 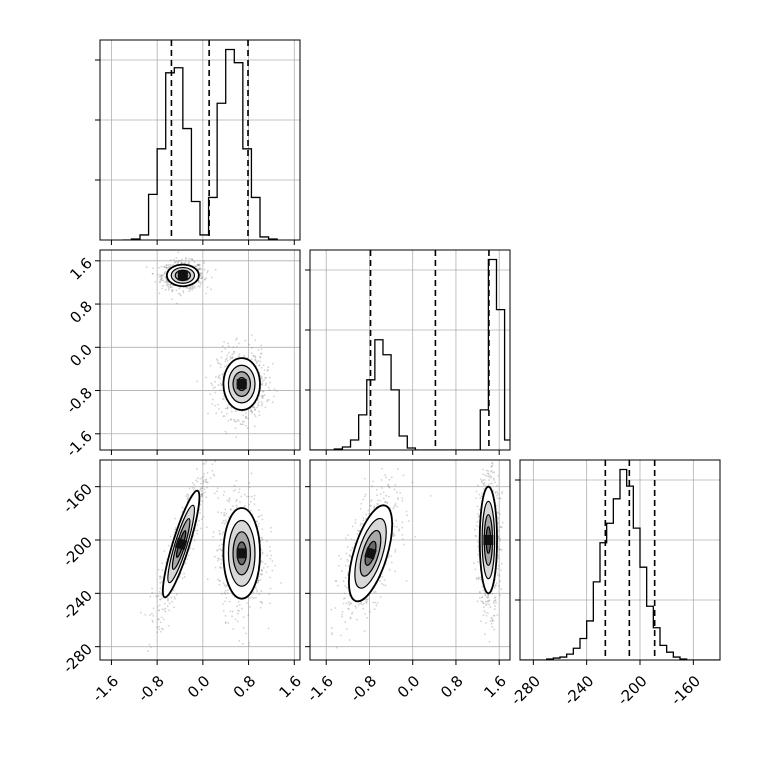 I want to click on panel-frame, so click(x=200, y=350).